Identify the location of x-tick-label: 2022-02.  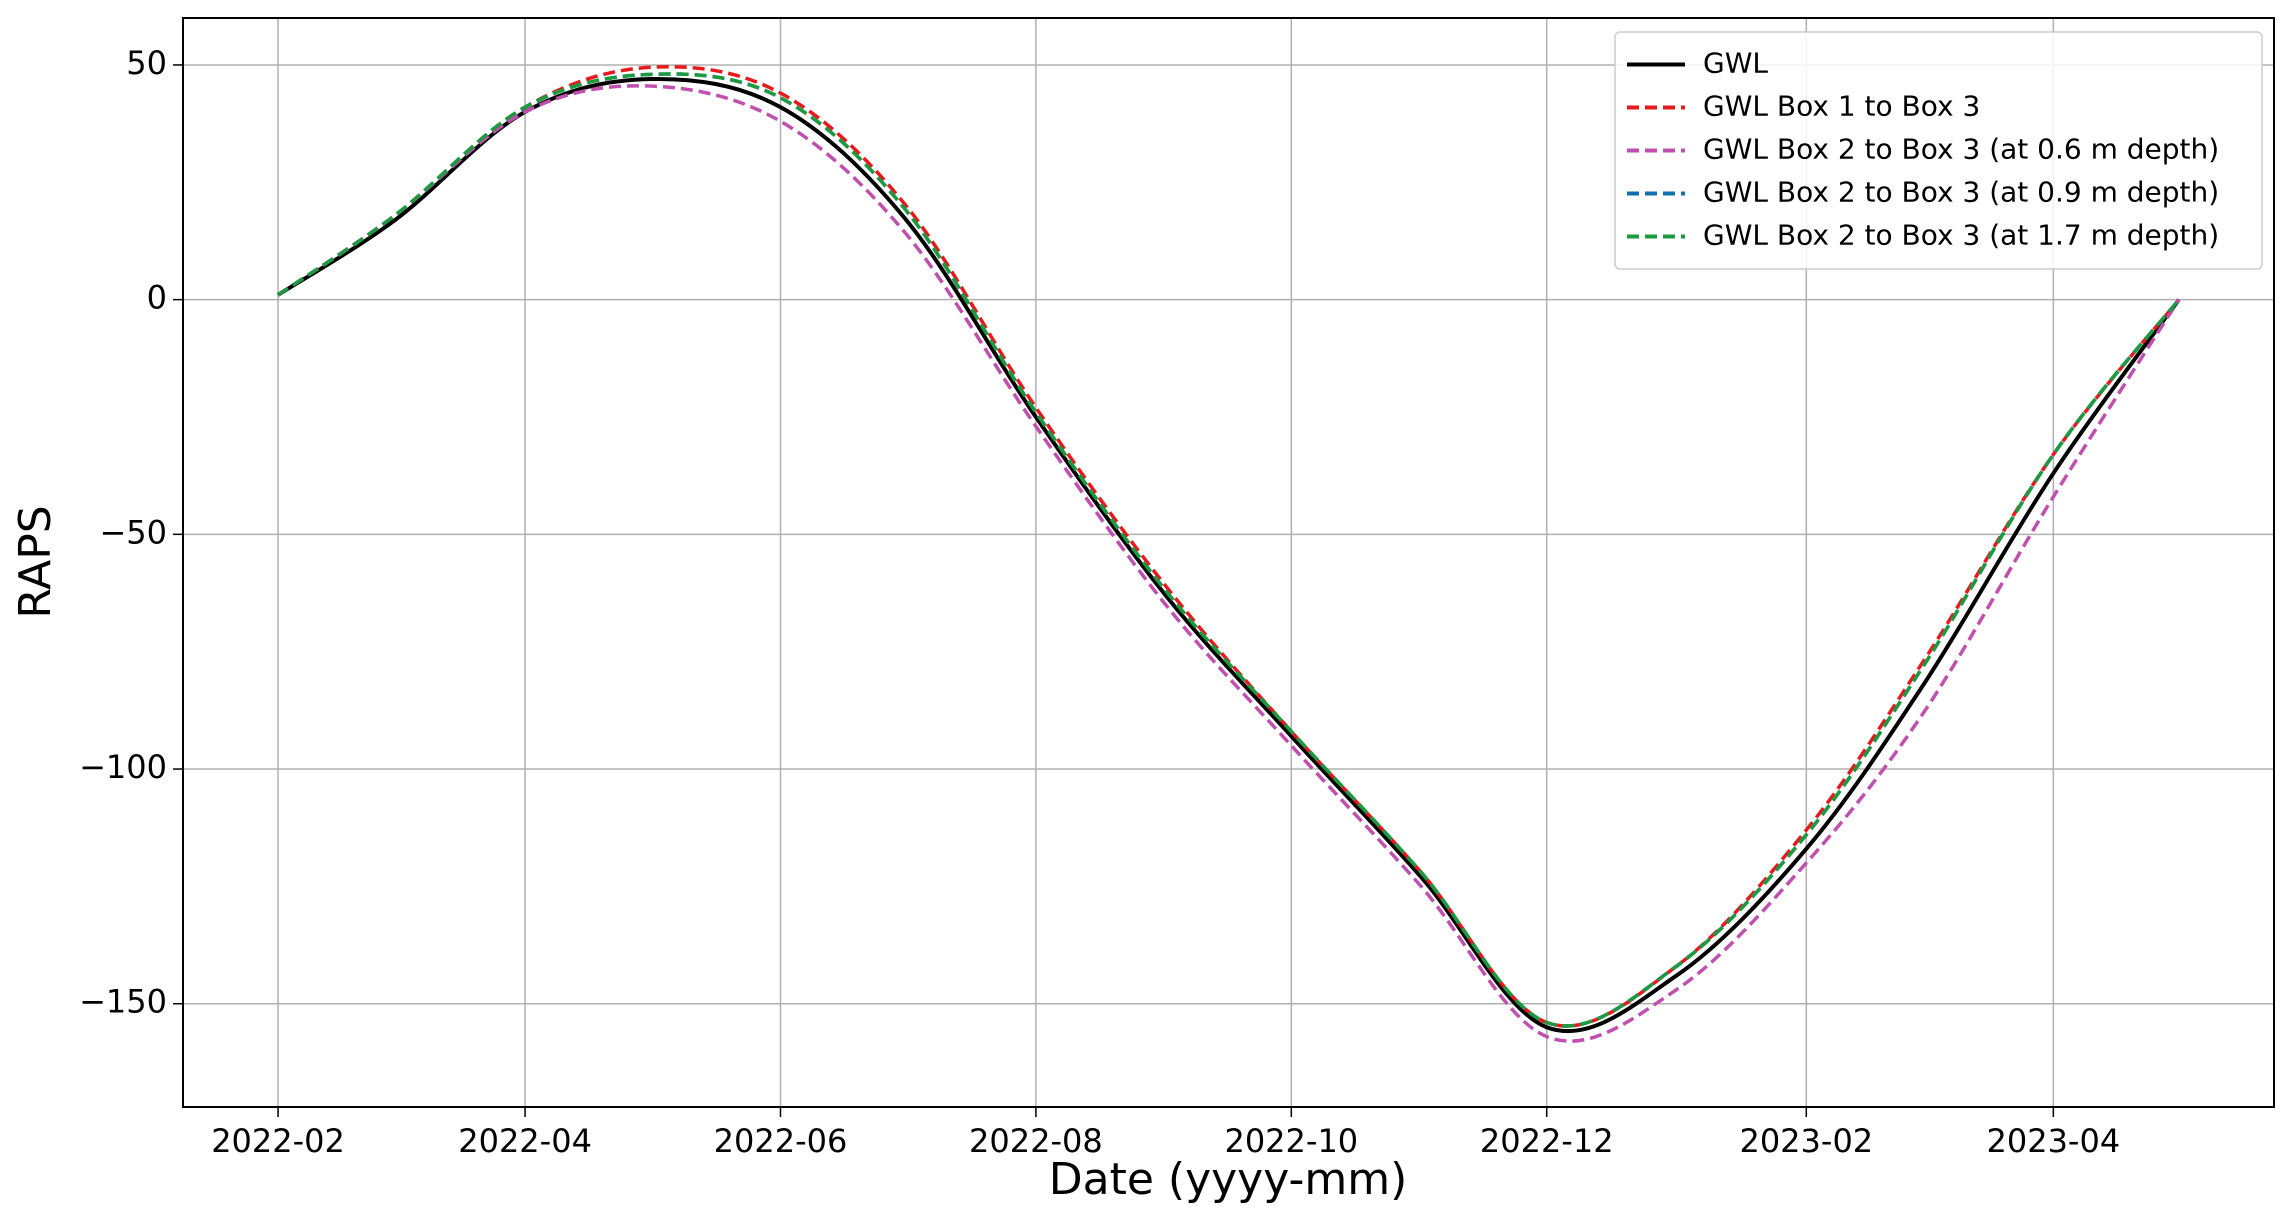
(278, 1141).